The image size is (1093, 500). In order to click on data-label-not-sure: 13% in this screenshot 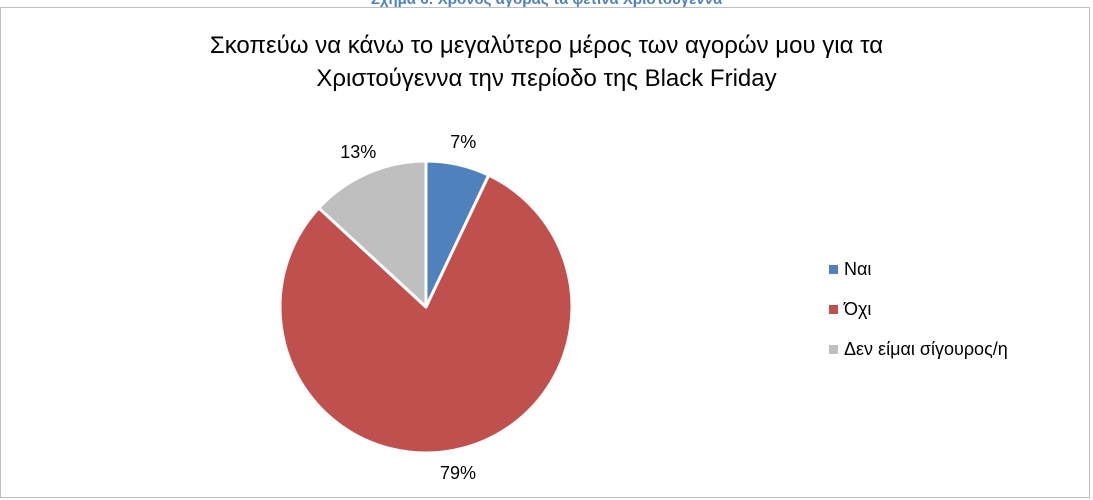, I will do `click(358, 152)`.